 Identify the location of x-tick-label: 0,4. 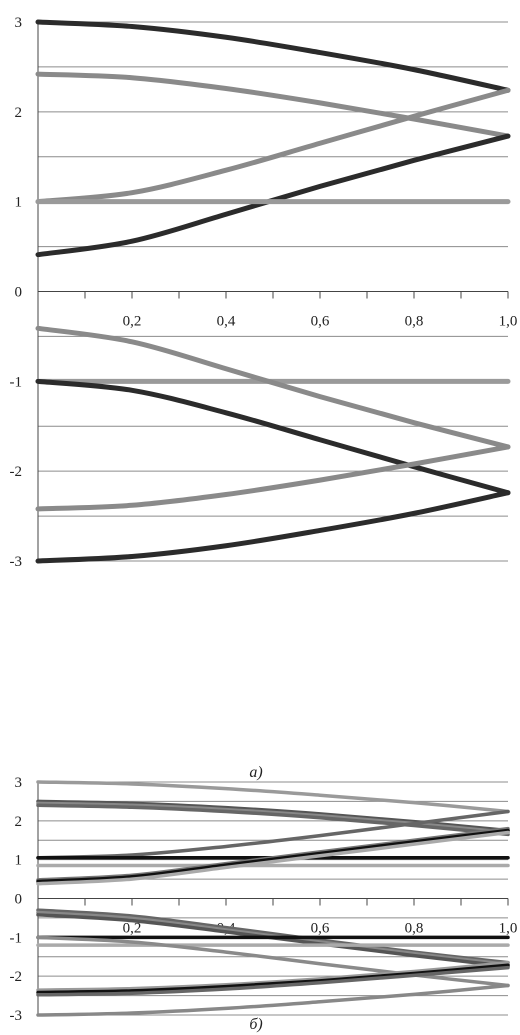
(226, 322).